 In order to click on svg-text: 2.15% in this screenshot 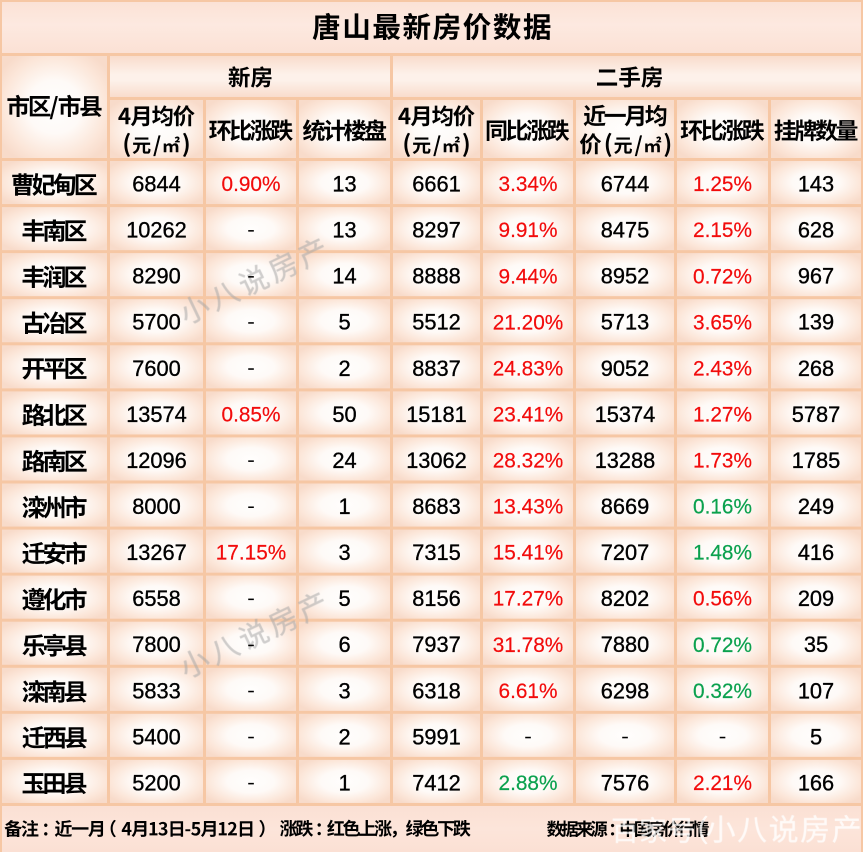, I will do `click(722, 230)`.